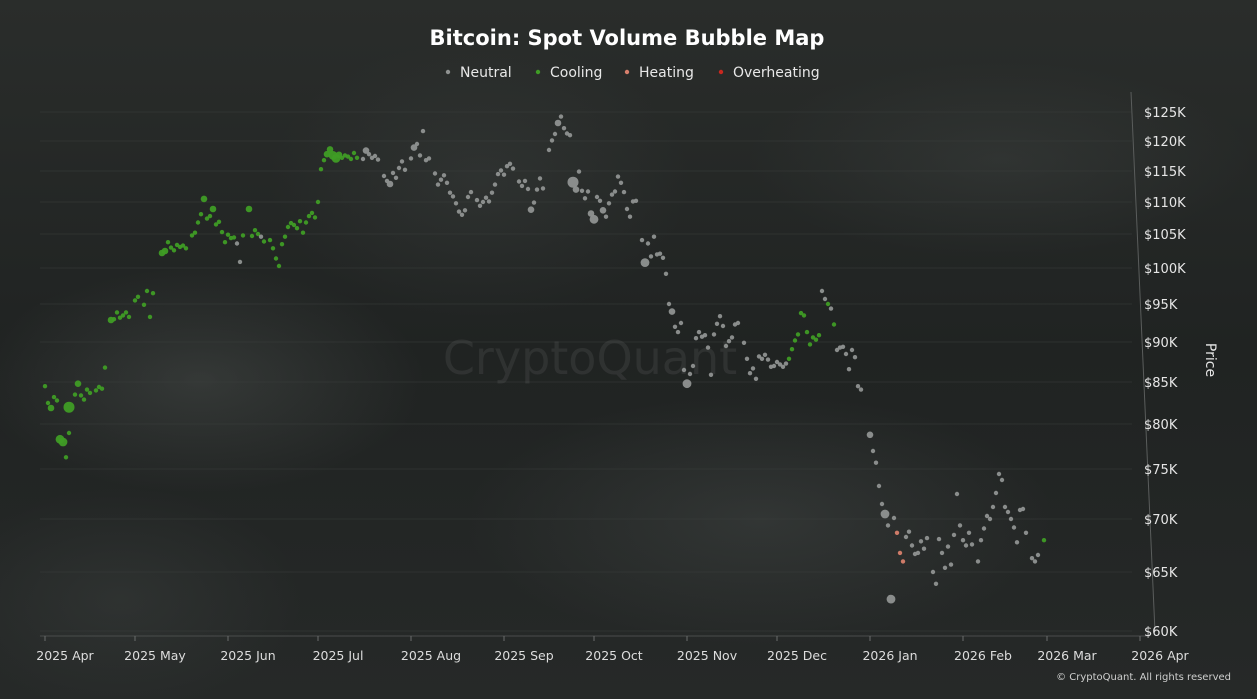 The height and width of the screenshot is (699, 1257). I want to click on legend-item-heating: Heating, so click(659, 73).